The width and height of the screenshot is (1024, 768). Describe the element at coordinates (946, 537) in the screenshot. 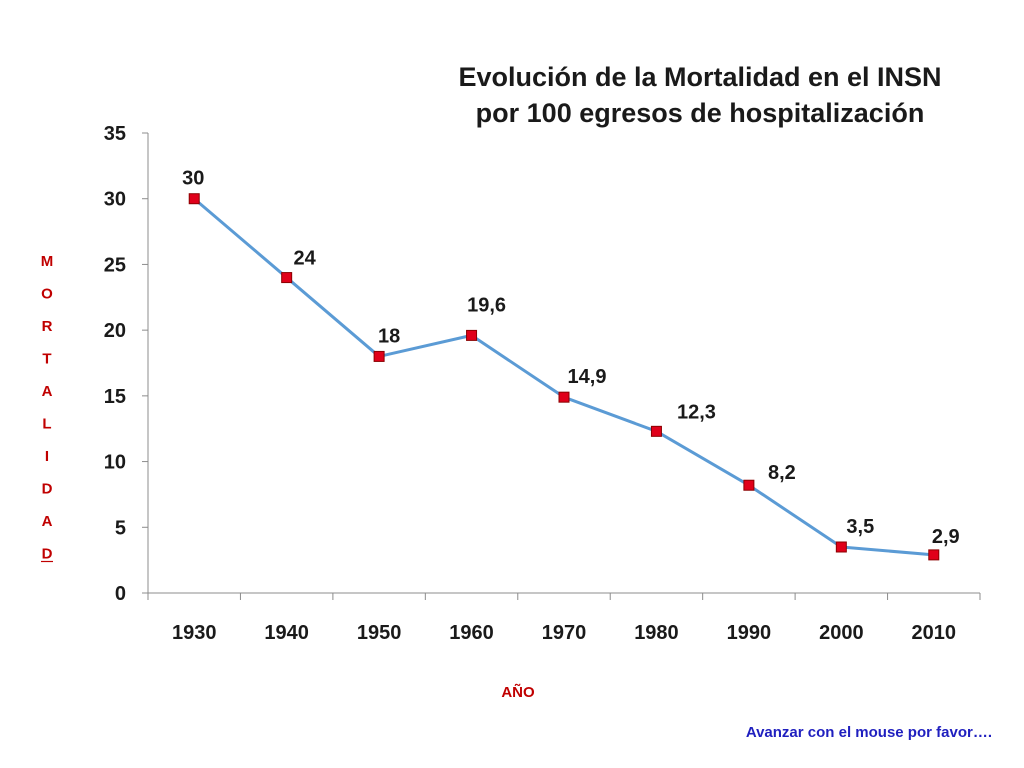

I see `data-label: 2,9` at that location.